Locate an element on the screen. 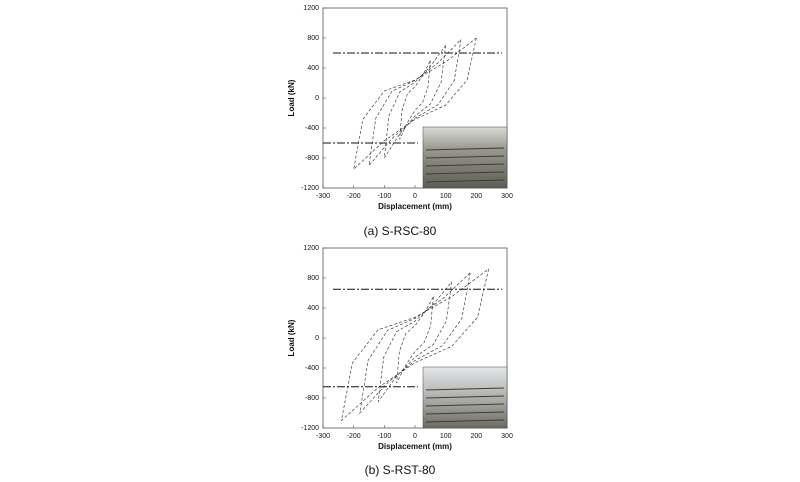  caption: (b) S-RST-80 is located at coordinates (400, 470).